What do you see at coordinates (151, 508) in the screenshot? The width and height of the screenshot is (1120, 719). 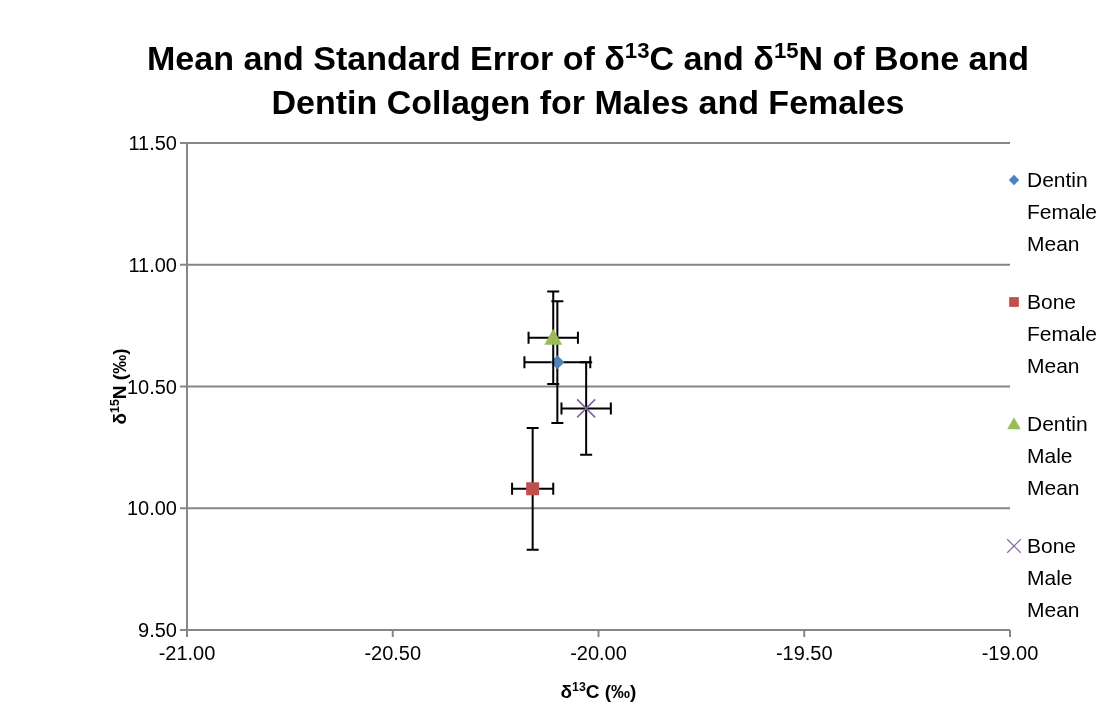 I see `y-tick-label: 10.00` at bounding box center [151, 508].